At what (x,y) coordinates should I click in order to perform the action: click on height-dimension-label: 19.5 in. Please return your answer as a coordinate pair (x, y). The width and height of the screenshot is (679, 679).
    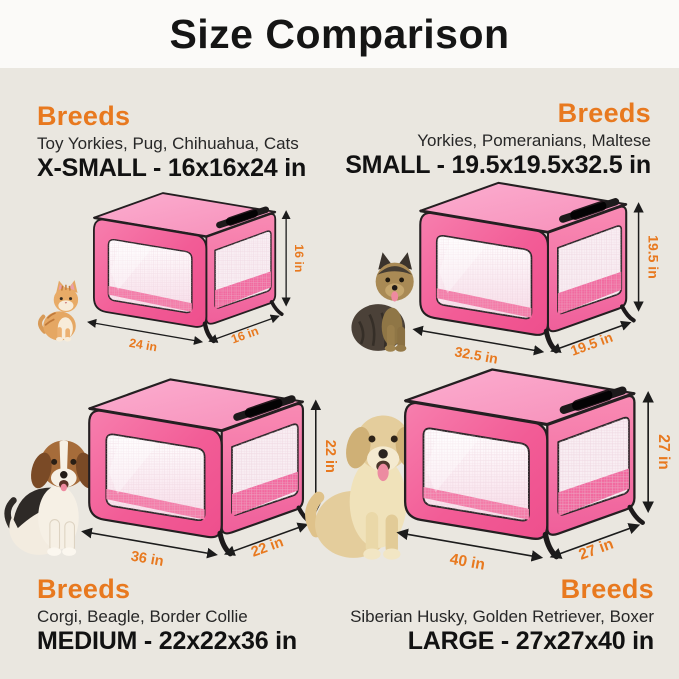
    Looking at the image, I should click on (653, 257).